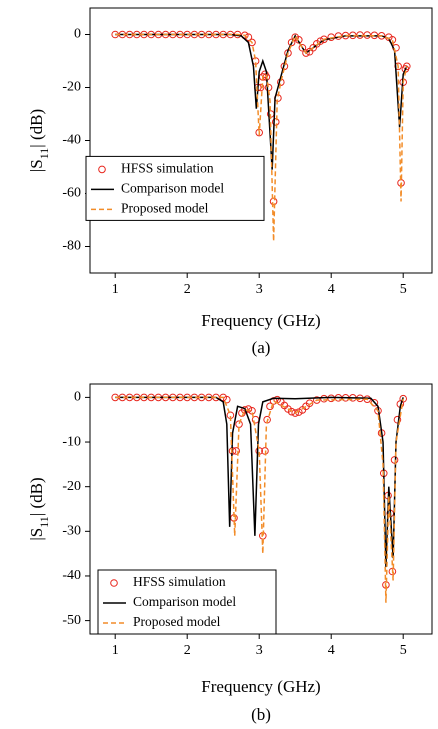 The width and height of the screenshot is (438, 729). What do you see at coordinates (71, 531) in the screenshot?
I see `y-tick-label: -30` at bounding box center [71, 531].